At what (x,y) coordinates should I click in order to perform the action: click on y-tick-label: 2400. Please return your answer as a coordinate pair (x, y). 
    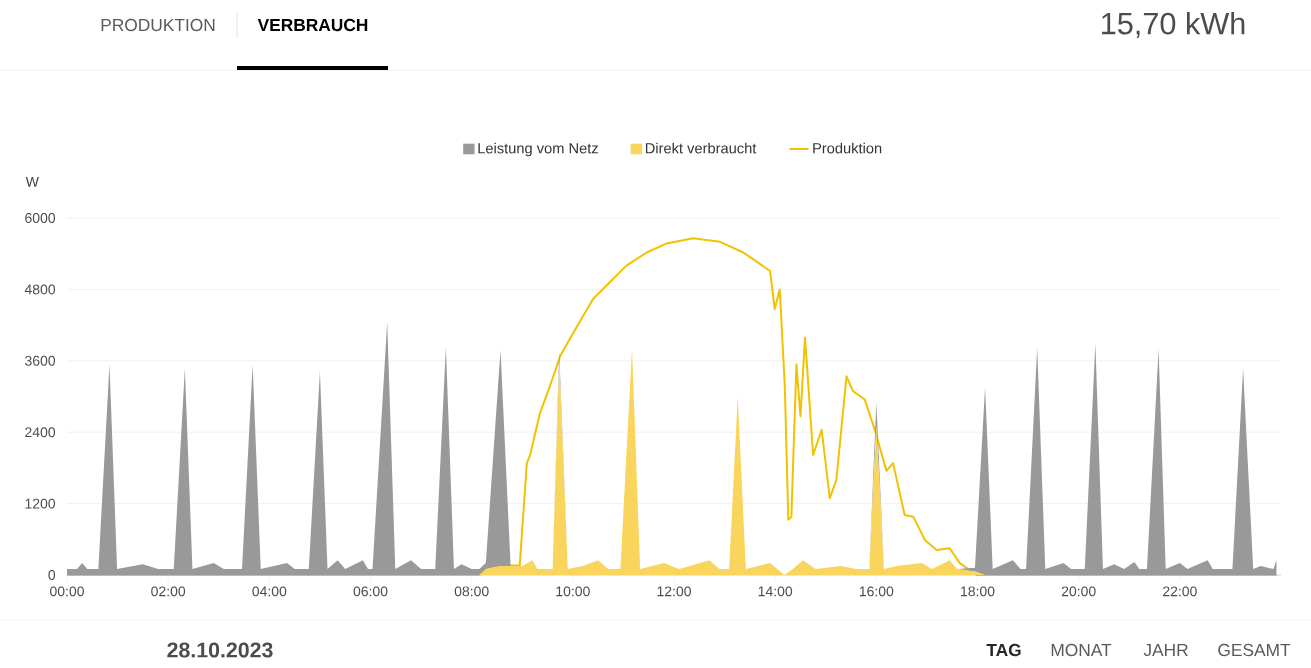
    Looking at the image, I should click on (40, 432).